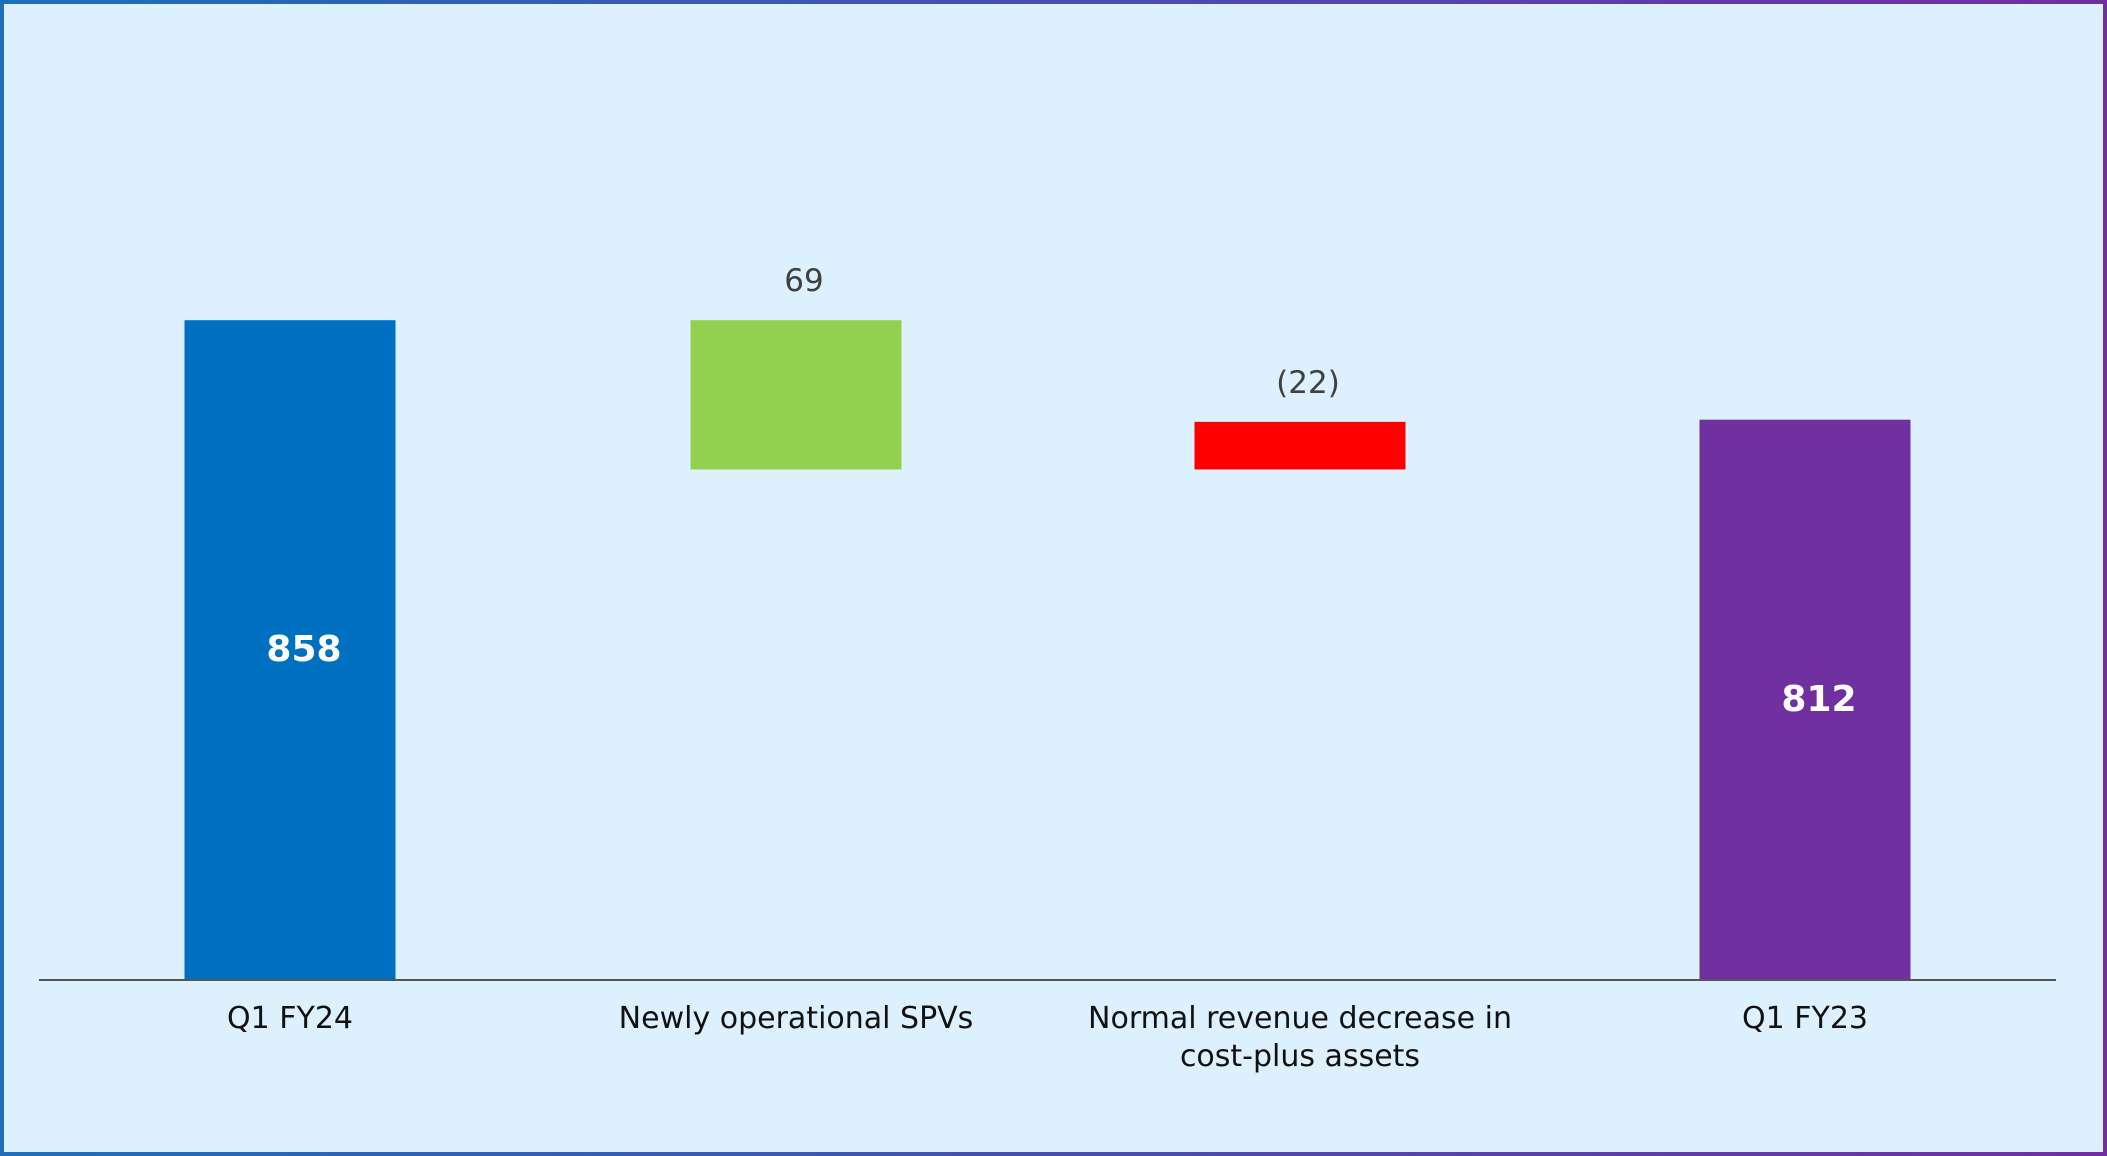 This screenshot has height=1156, width=2107. What do you see at coordinates (304, 650) in the screenshot?
I see `value-label: 858` at bounding box center [304, 650].